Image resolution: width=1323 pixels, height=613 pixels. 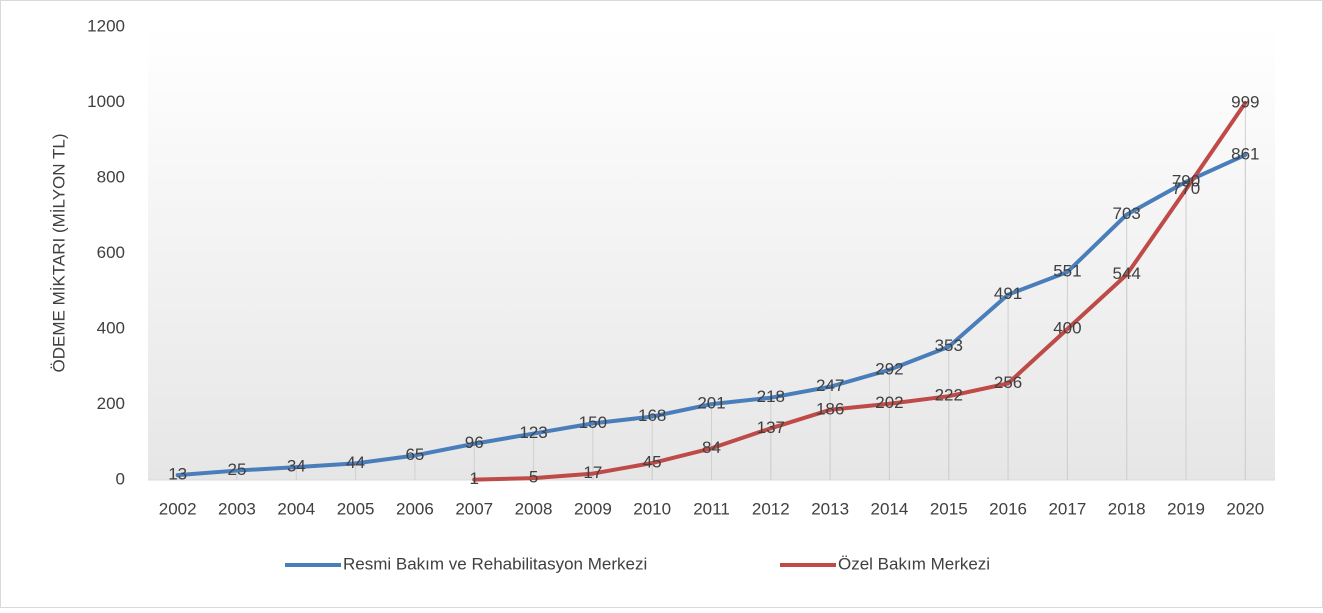 I want to click on legend-label: Özel Bakım Merkezi, so click(x=914, y=563).